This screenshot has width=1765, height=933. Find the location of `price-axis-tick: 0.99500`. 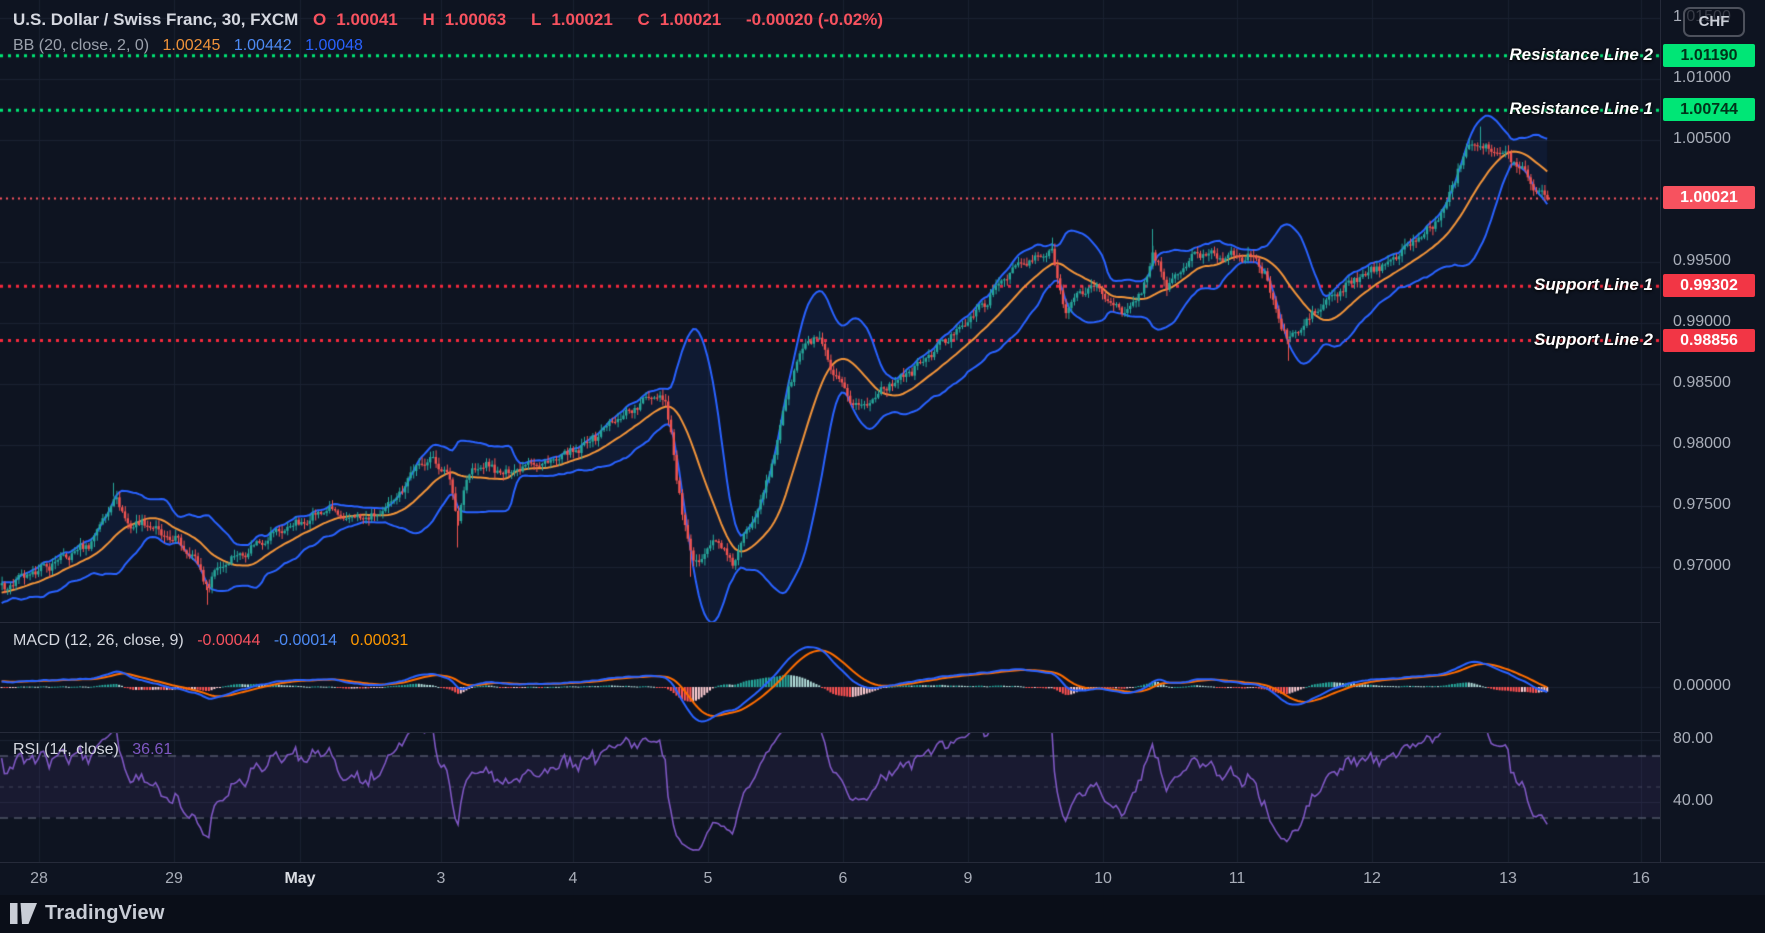

price-axis-tick: 0.99500 is located at coordinates (1702, 260).